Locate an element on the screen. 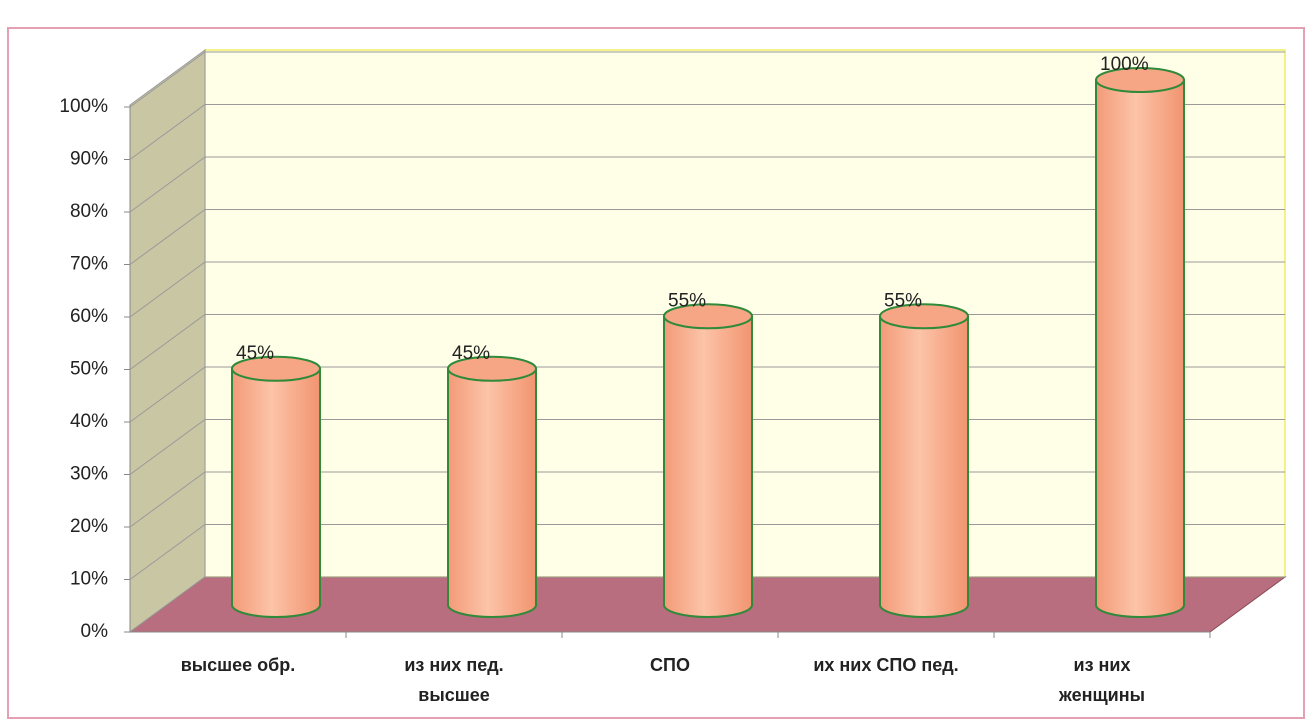  y-tick-label: 60% is located at coordinates (89, 316).